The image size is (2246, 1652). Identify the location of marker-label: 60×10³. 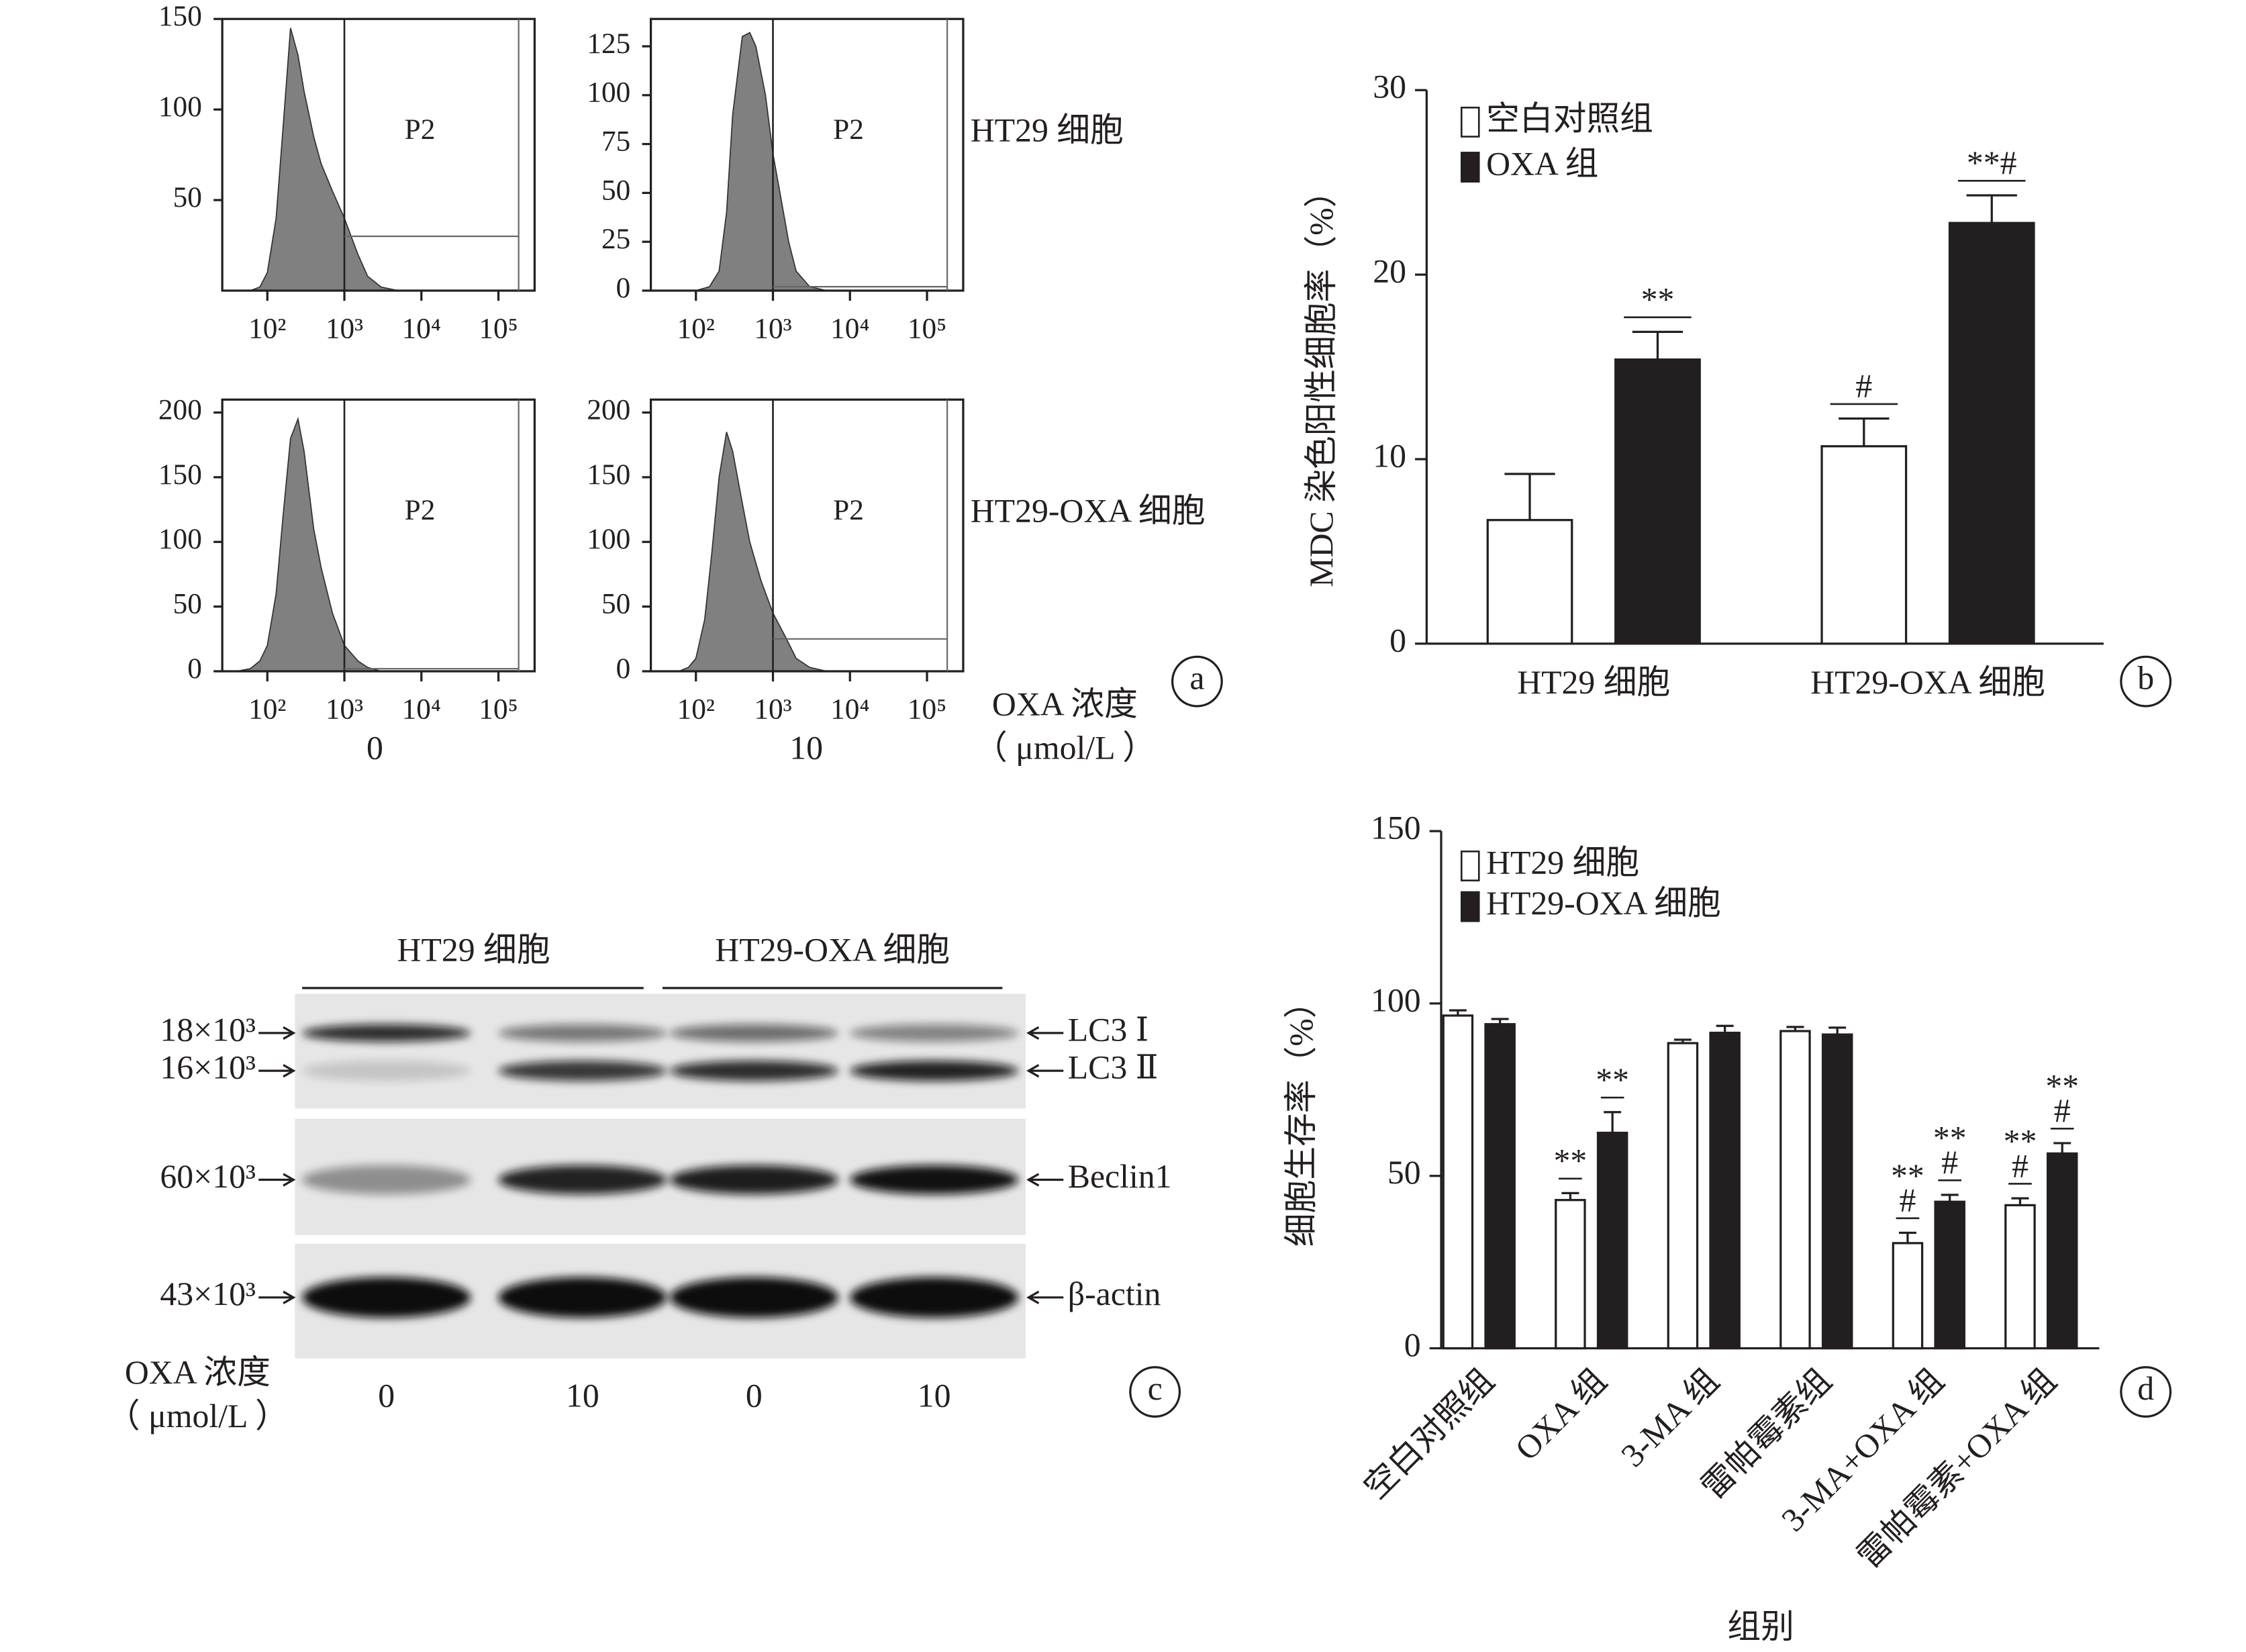
(208, 1176).